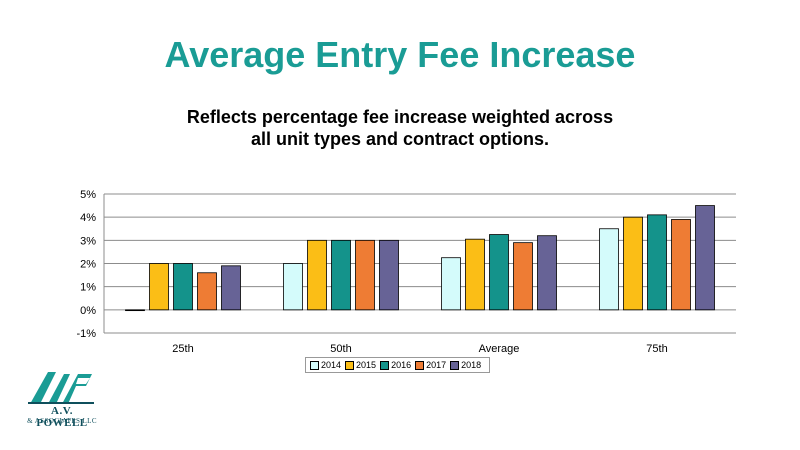 The width and height of the screenshot is (800, 450). I want to click on x-tick-label: 25th, so click(182, 349).